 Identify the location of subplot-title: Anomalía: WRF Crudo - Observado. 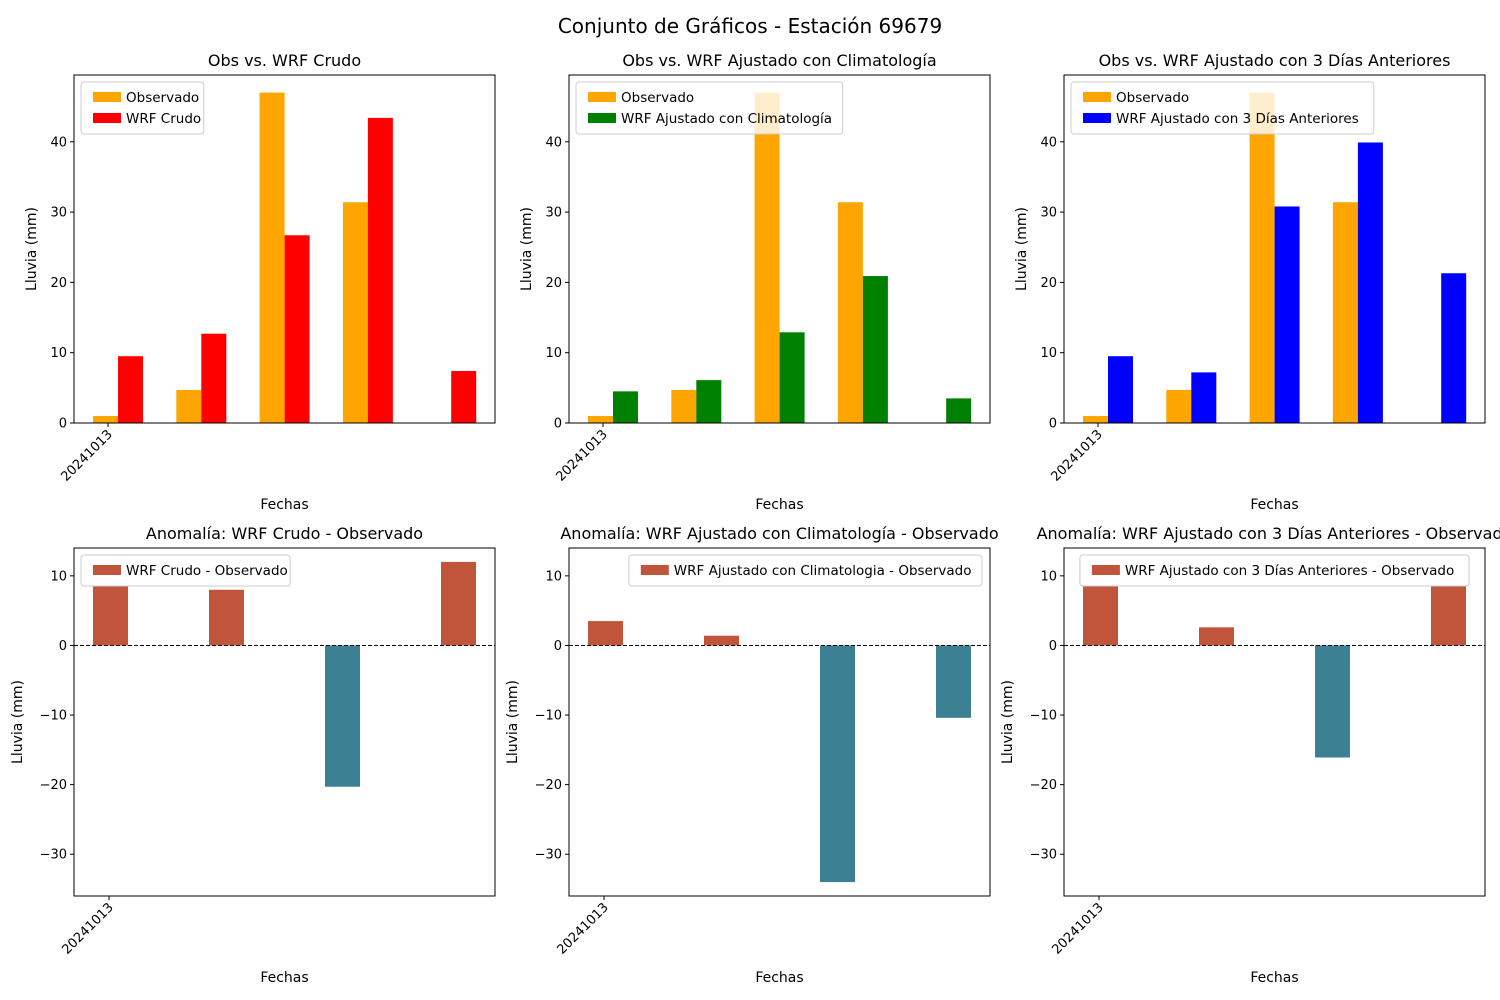
(284, 533).